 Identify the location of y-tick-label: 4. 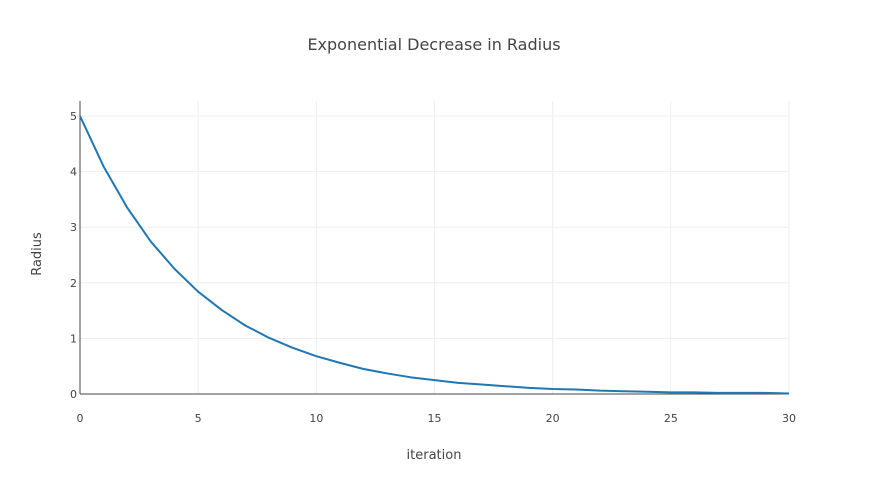
(73, 172).